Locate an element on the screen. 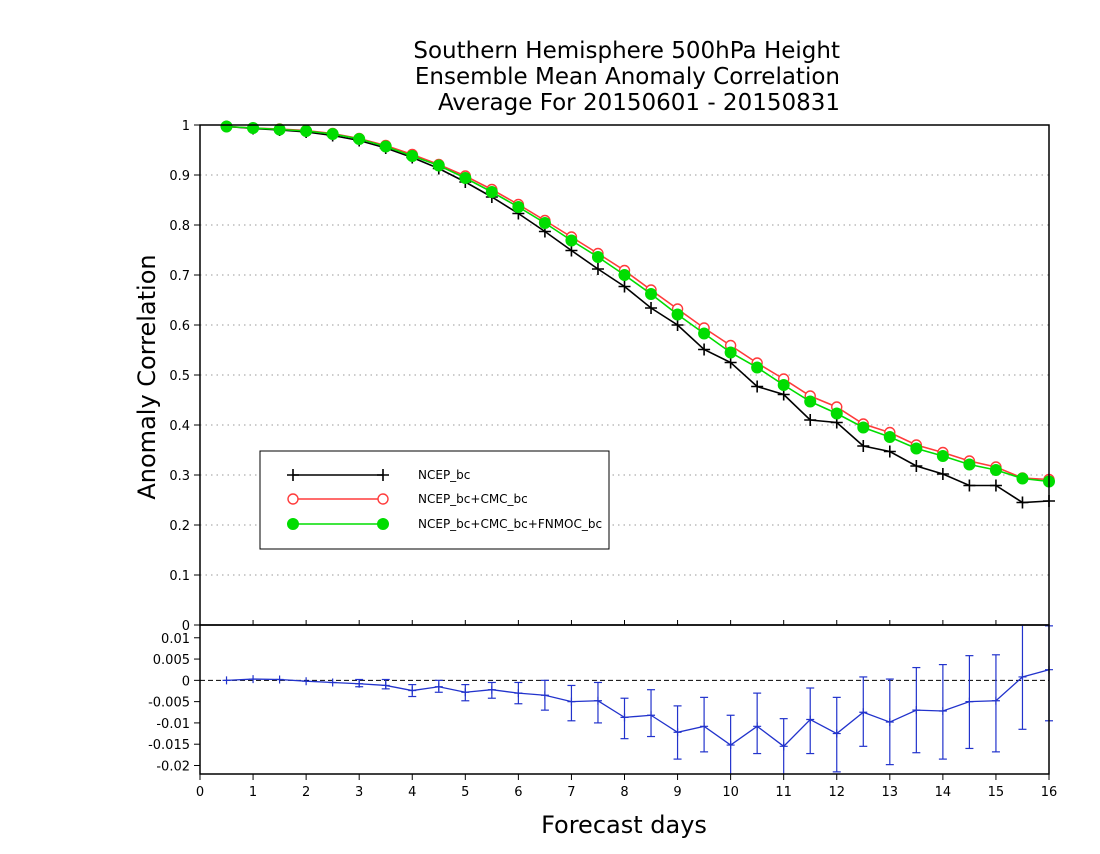 The image size is (1100, 854). upper-y-tick-label: 0.6 is located at coordinates (179, 326).